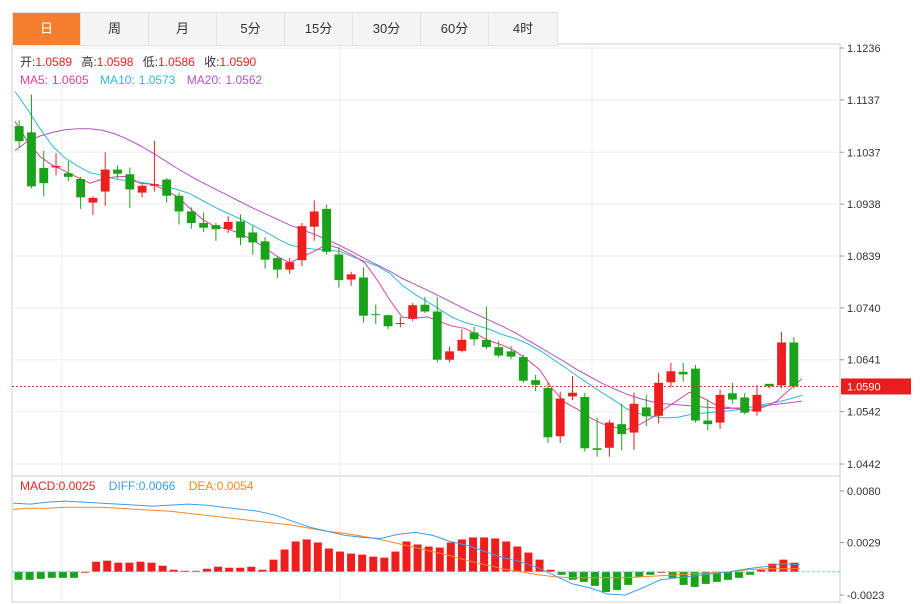  What do you see at coordinates (117, 80) in the screenshot?
I see `ma10-label: MA10:` at bounding box center [117, 80].